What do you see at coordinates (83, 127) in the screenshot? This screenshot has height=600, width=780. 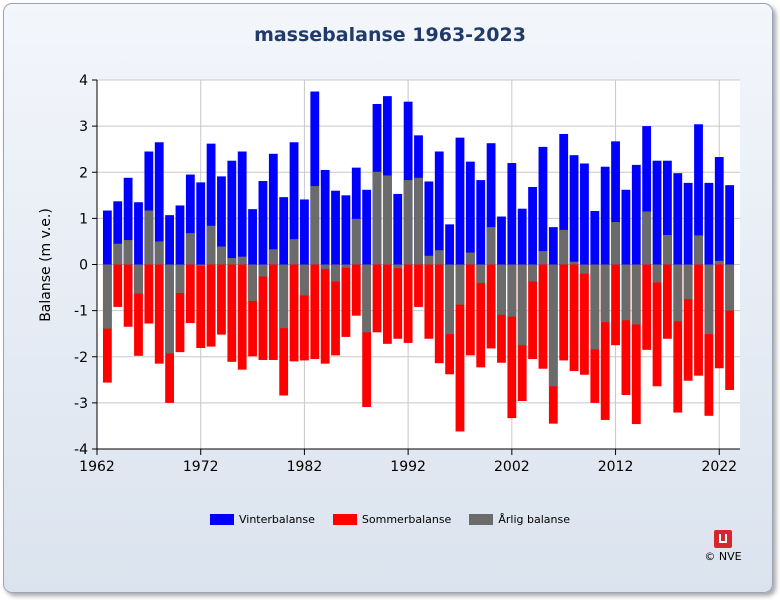 I see `y-tick-label: 3` at bounding box center [83, 127].